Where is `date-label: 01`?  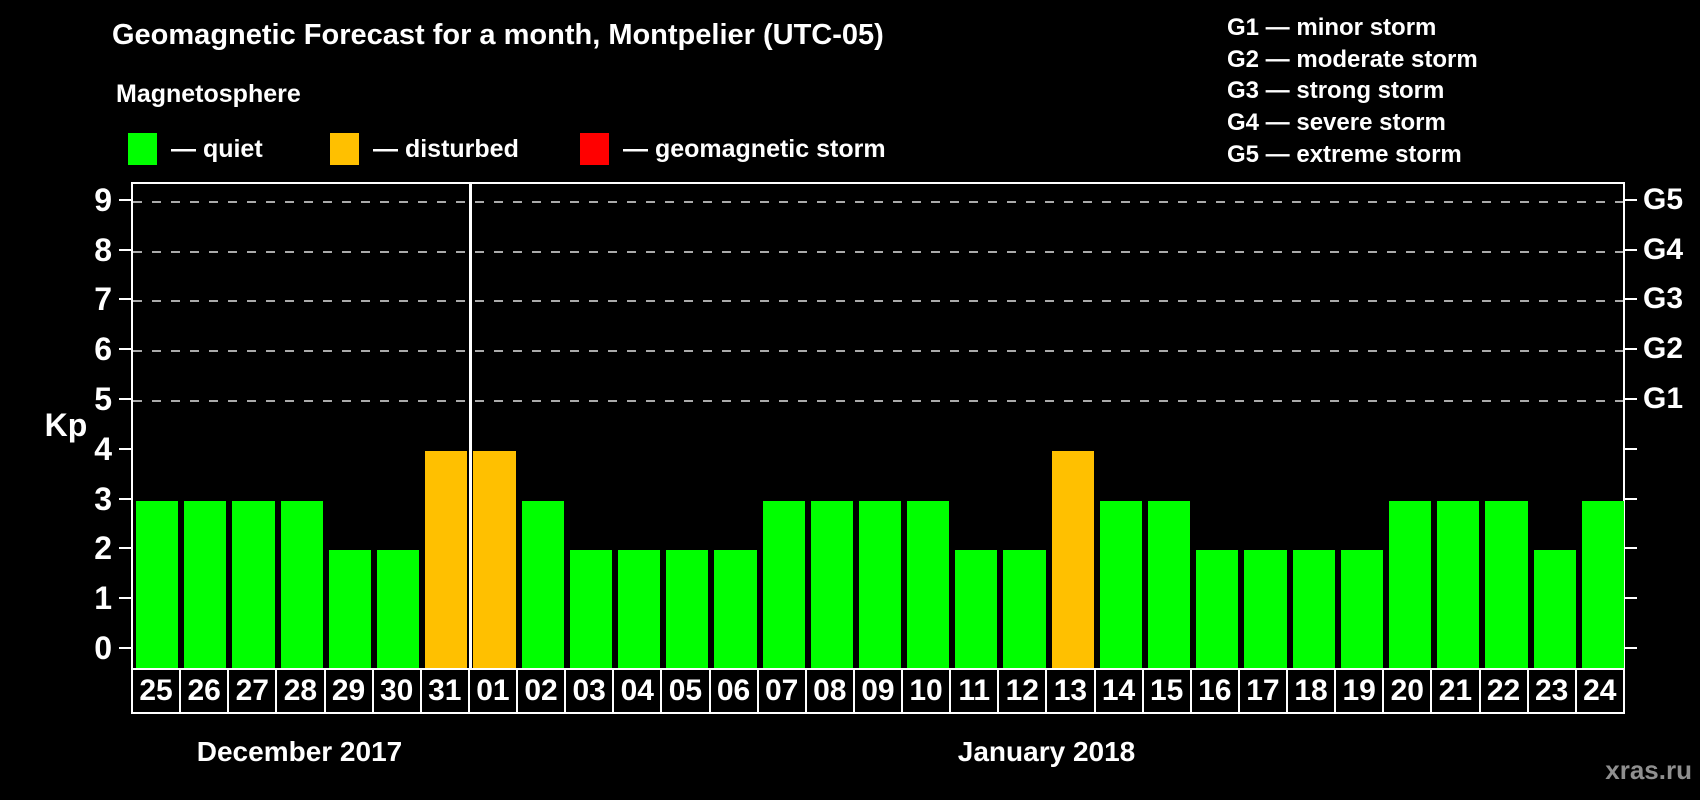 date-label: 01 is located at coordinates (492, 691).